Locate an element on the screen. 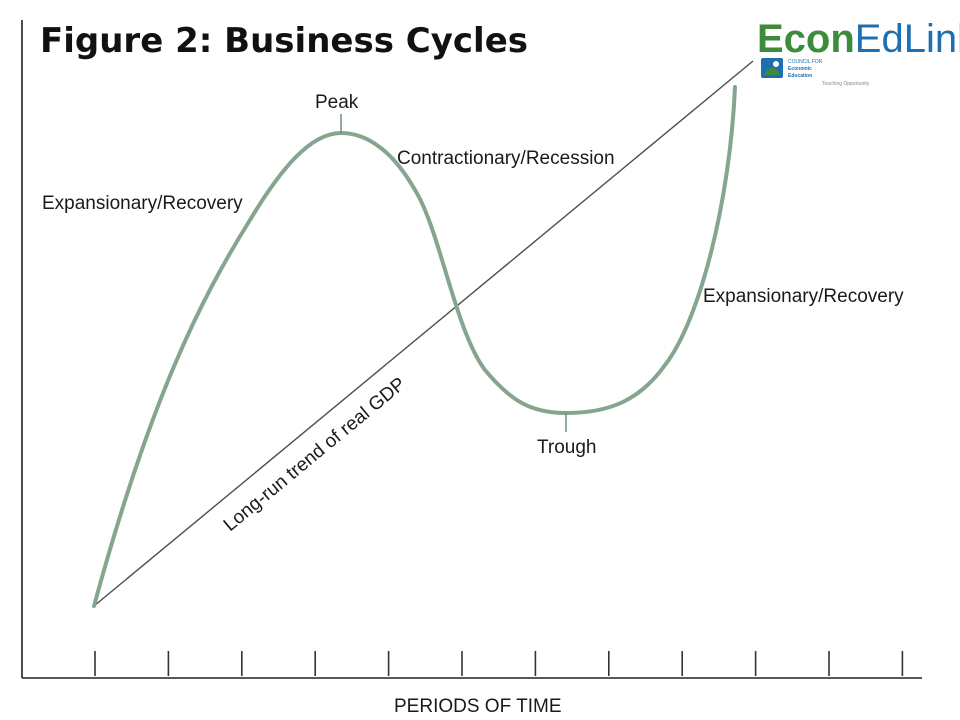 The image size is (960, 720). x-axis-title: PERIODS OF TIME is located at coordinates (478, 706).